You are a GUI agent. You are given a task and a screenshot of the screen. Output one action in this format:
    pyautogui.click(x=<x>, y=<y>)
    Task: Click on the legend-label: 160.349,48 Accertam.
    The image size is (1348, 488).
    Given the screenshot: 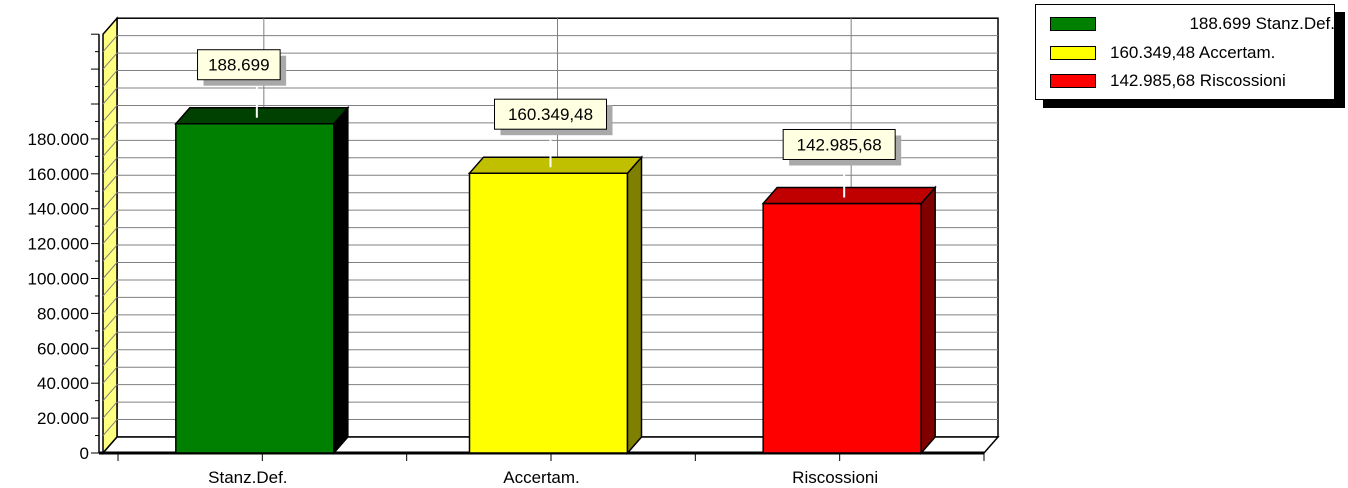 What is the action you would take?
    pyautogui.click(x=1193, y=52)
    